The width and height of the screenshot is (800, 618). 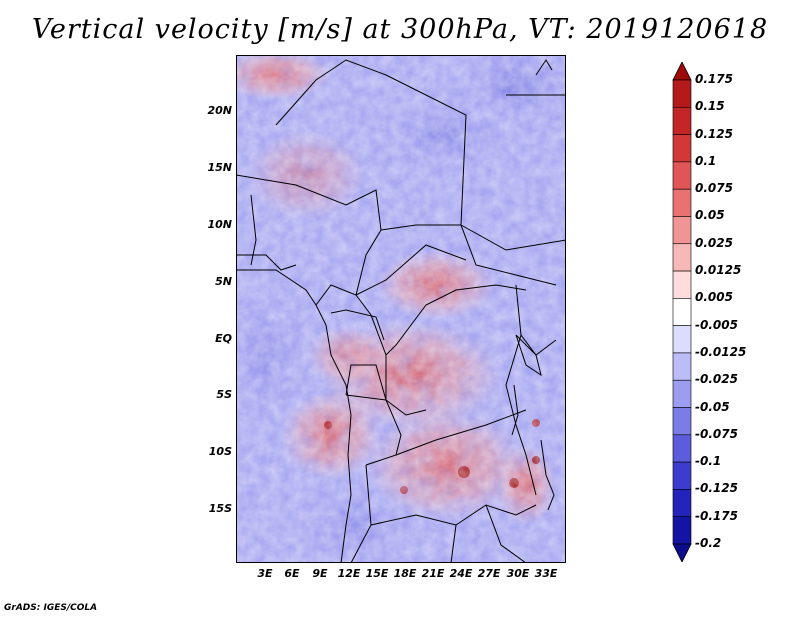 I want to click on lat-label: 5S, so click(x=224, y=394).